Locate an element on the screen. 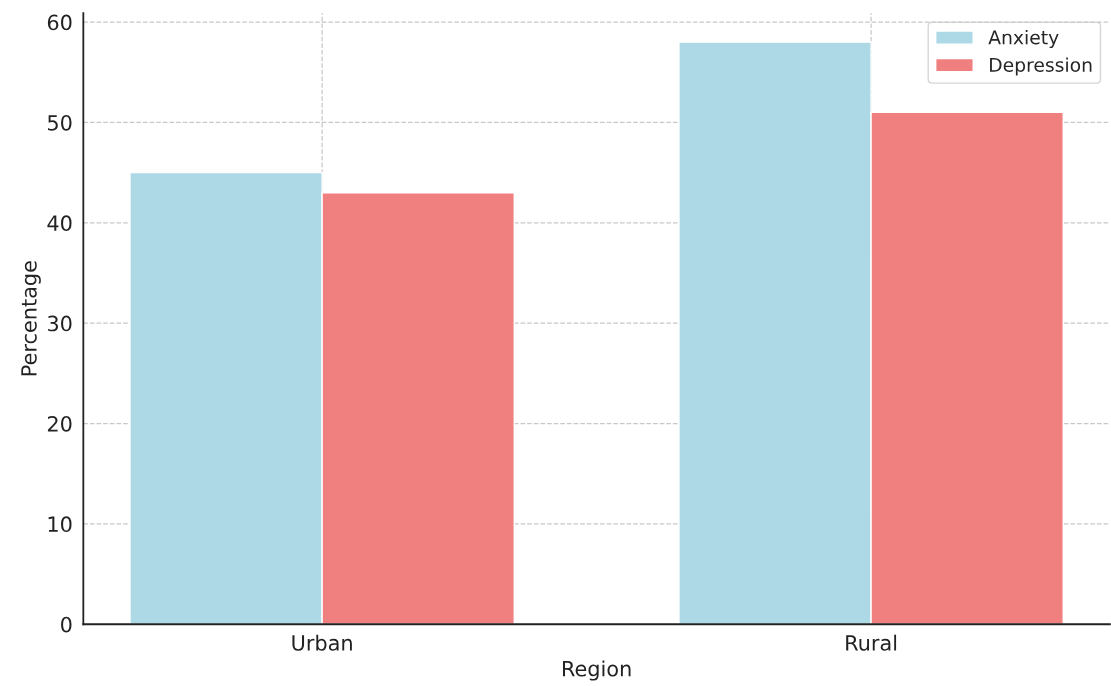  x-tick-label: Urban is located at coordinates (322, 642).